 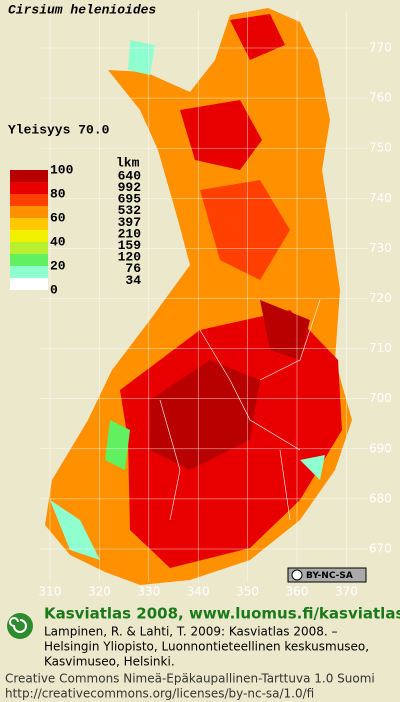 I want to click on x-grid-label: 340, so click(x=198, y=592).